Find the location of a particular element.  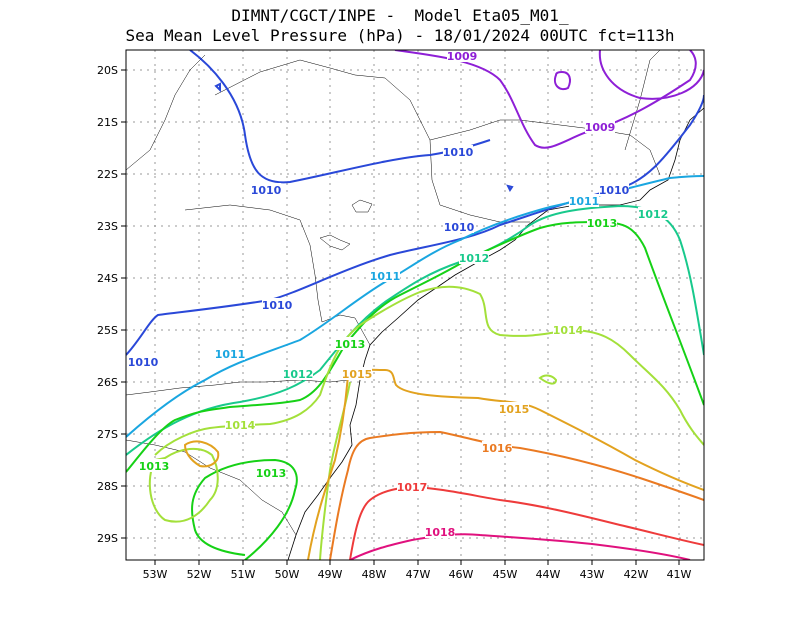

isobar-label-1017: 1017 is located at coordinates (412, 487).